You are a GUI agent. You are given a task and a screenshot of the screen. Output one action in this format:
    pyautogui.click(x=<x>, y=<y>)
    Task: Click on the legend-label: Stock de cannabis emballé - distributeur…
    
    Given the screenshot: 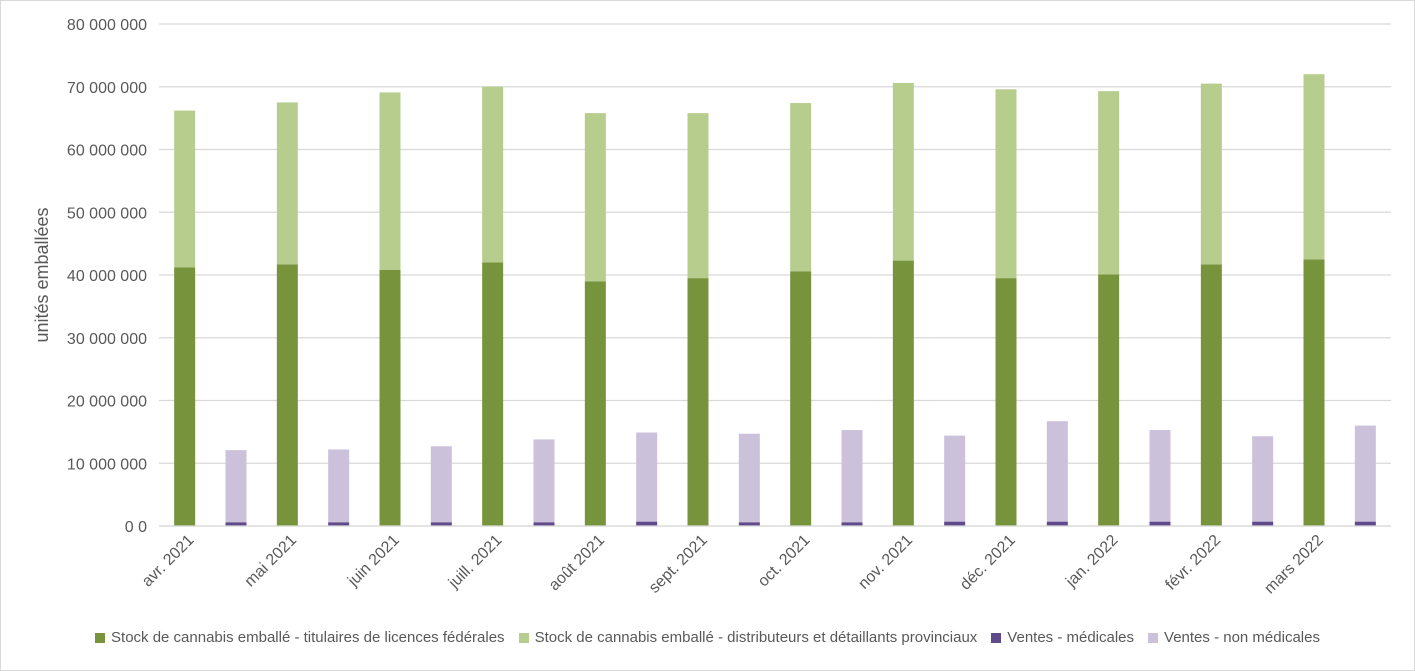 What is the action you would take?
    pyautogui.click(x=756, y=637)
    